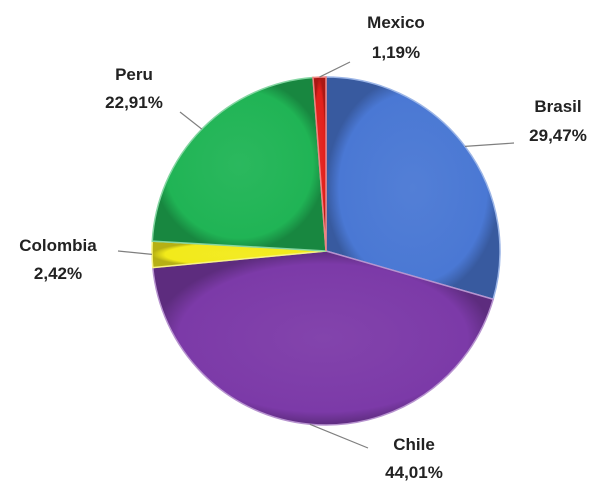 The image size is (608, 490). What do you see at coordinates (134, 102) in the screenshot?
I see `data-label-value-peru: 22,91%` at bounding box center [134, 102].